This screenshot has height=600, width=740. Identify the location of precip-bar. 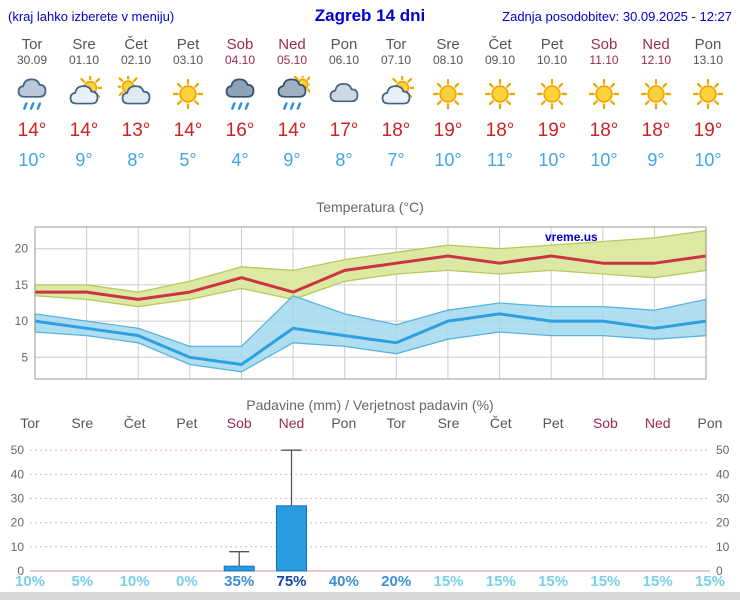
(291, 538).